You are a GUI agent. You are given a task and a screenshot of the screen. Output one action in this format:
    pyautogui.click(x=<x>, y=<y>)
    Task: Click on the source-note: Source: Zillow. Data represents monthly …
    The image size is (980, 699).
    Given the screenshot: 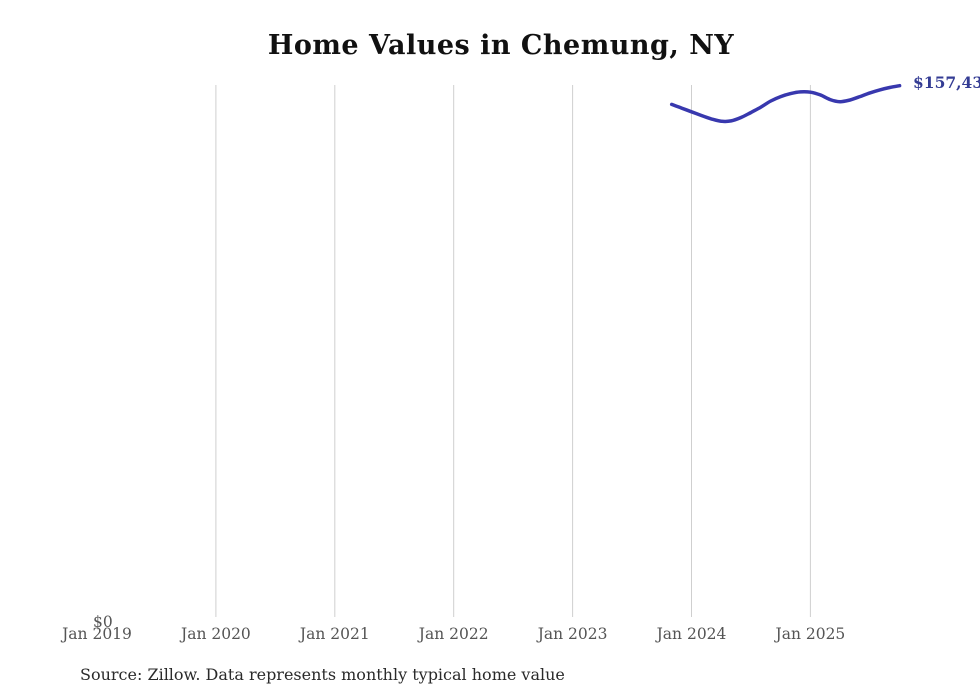 What is the action you would take?
    pyautogui.click(x=322, y=674)
    